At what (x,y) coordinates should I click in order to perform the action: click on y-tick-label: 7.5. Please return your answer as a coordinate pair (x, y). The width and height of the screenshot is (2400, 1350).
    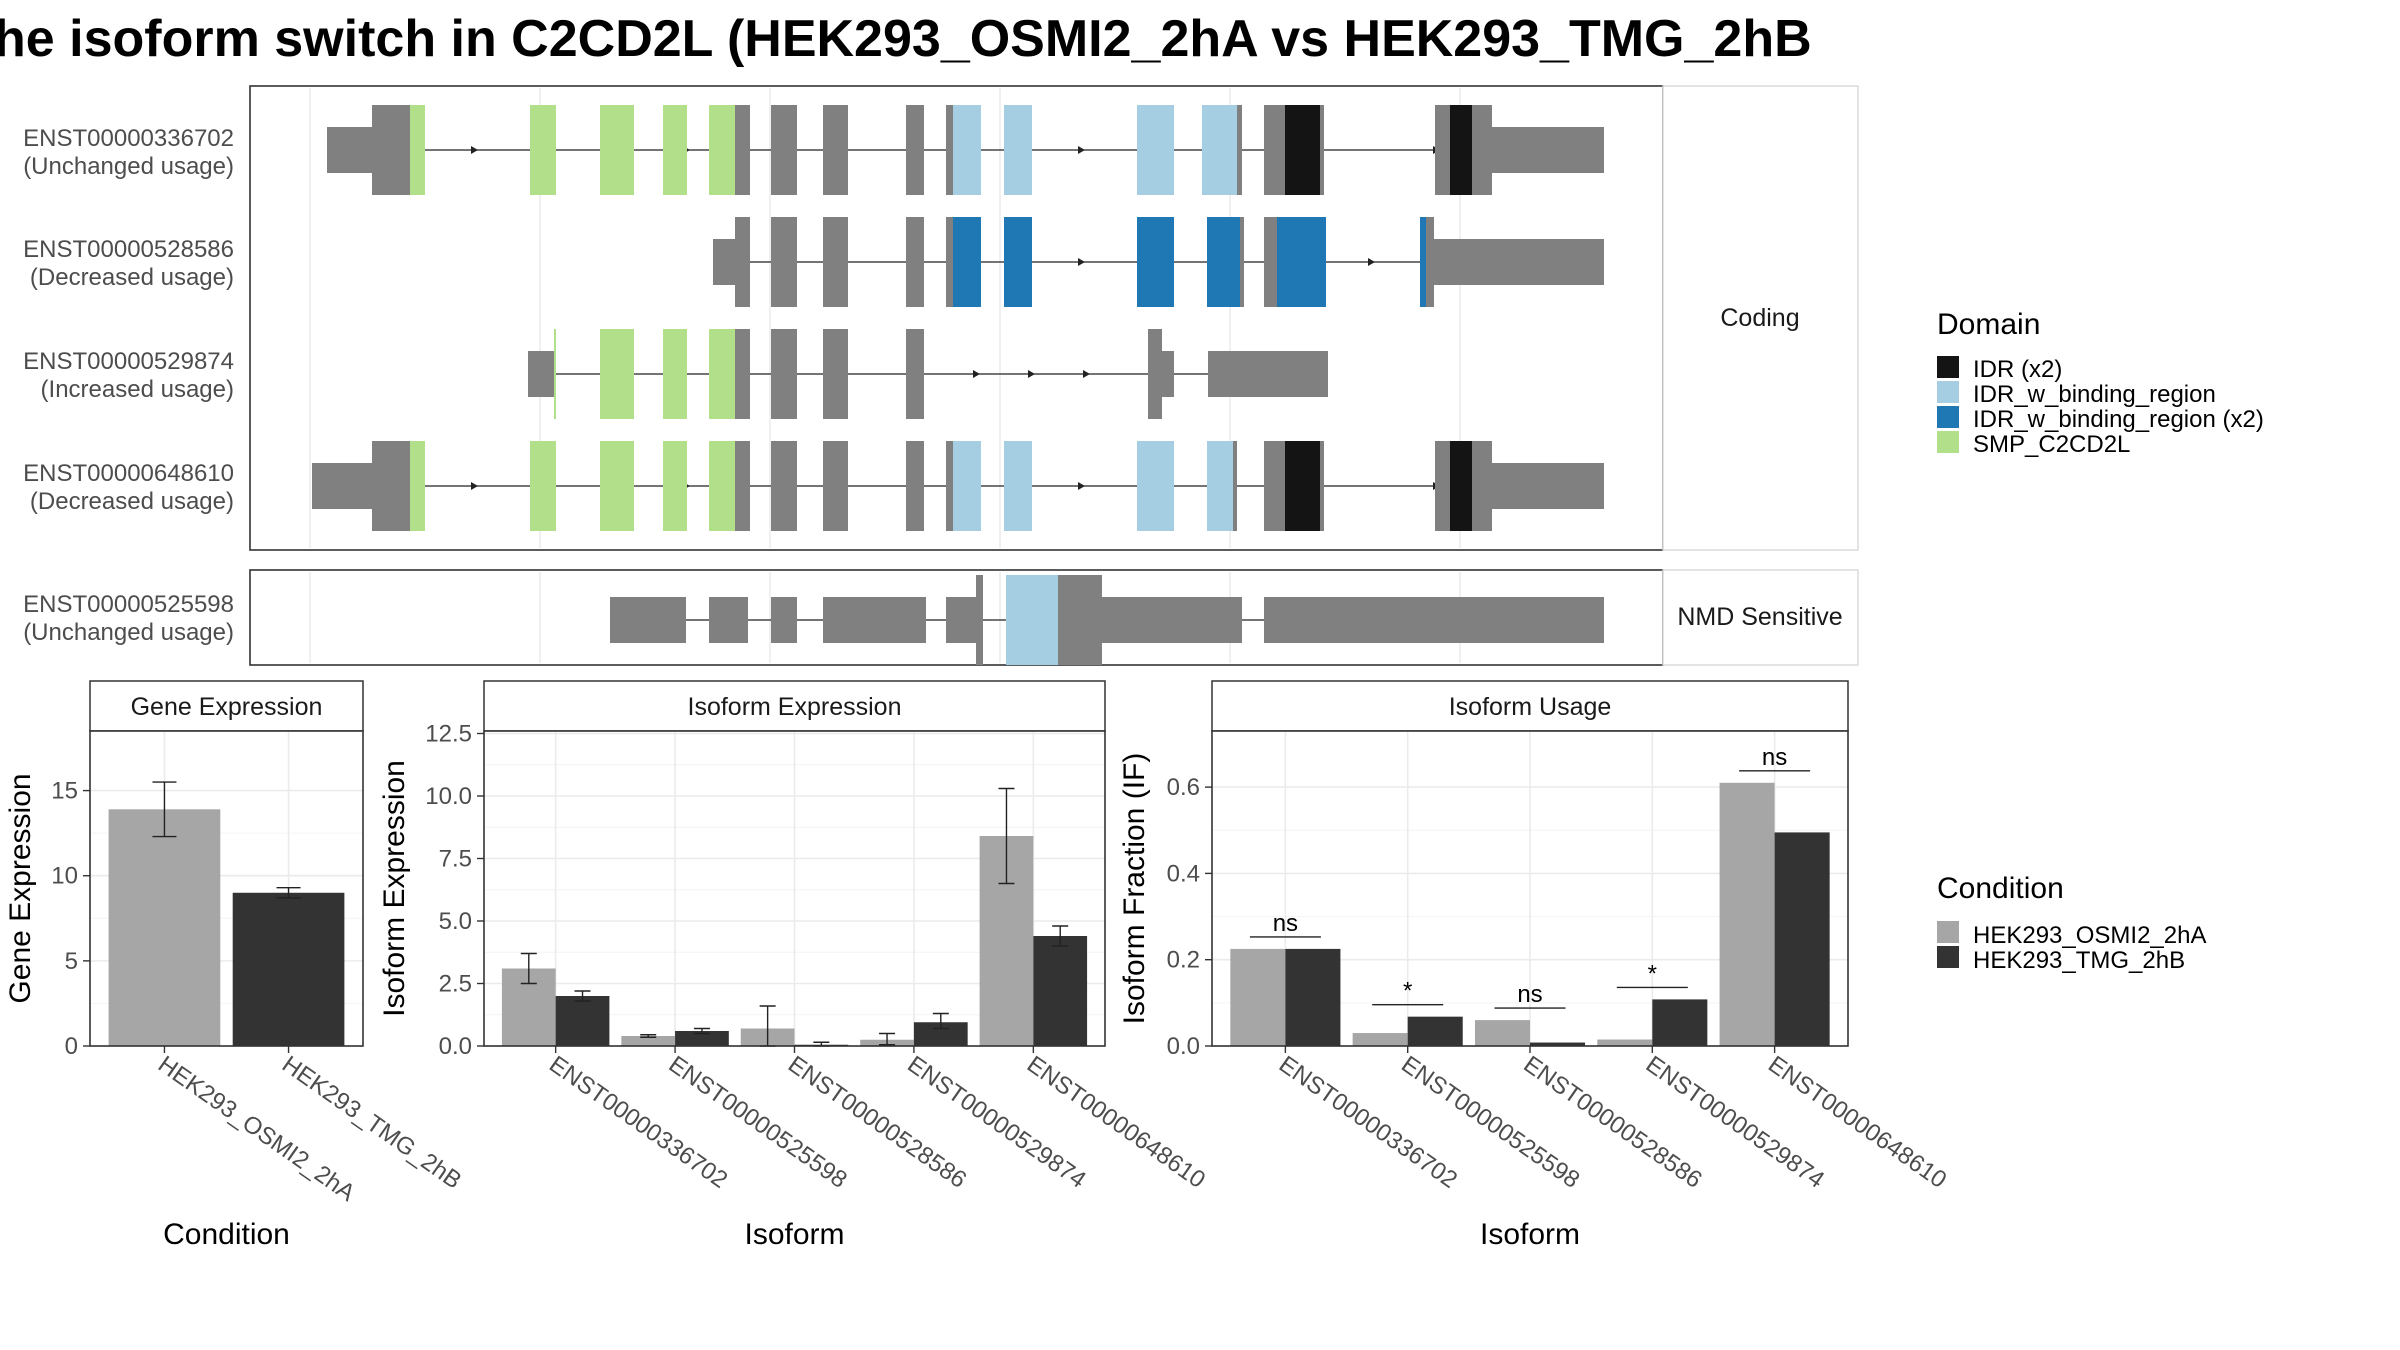
    Looking at the image, I should click on (455, 859).